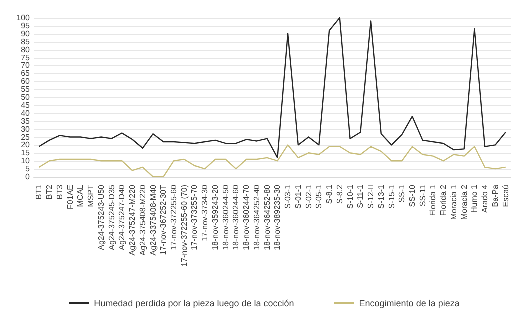  Describe the element at coordinates (195, 217) in the screenshot. I see `x-tick-label: 17-nov-373255-70` at that location.